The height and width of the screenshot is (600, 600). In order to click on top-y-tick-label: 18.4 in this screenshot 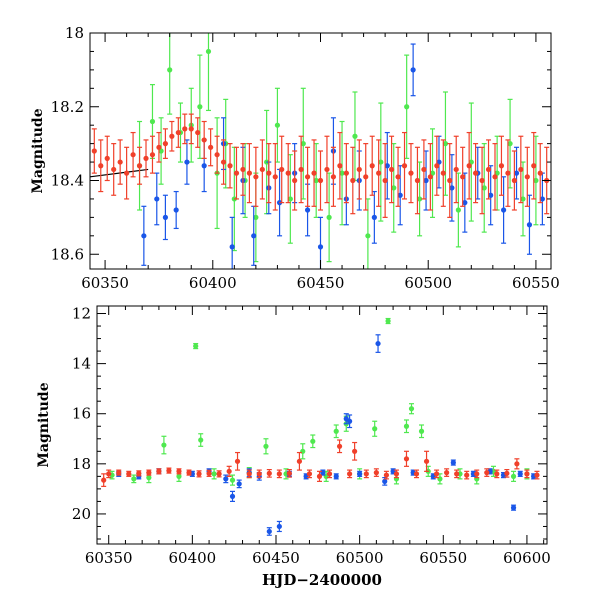, I will do `click(67, 181)`.